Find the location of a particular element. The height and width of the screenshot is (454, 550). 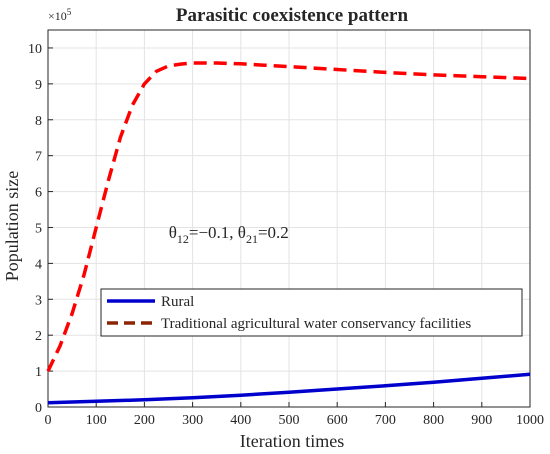

y-tick-label: 3 is located at coordinates (38, 300).